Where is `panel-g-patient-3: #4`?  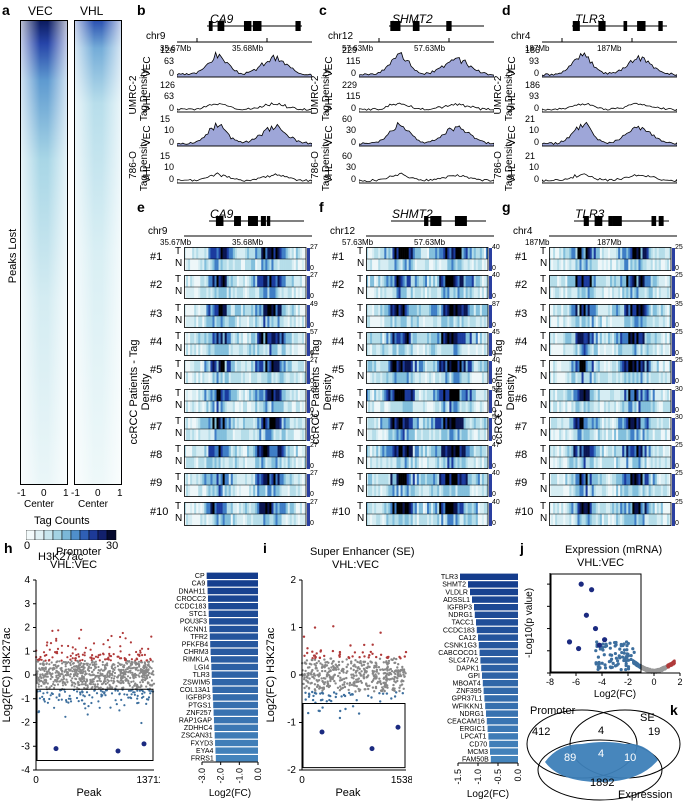 panel-g-patient-3: #4 is located at coordinates (521, 341).